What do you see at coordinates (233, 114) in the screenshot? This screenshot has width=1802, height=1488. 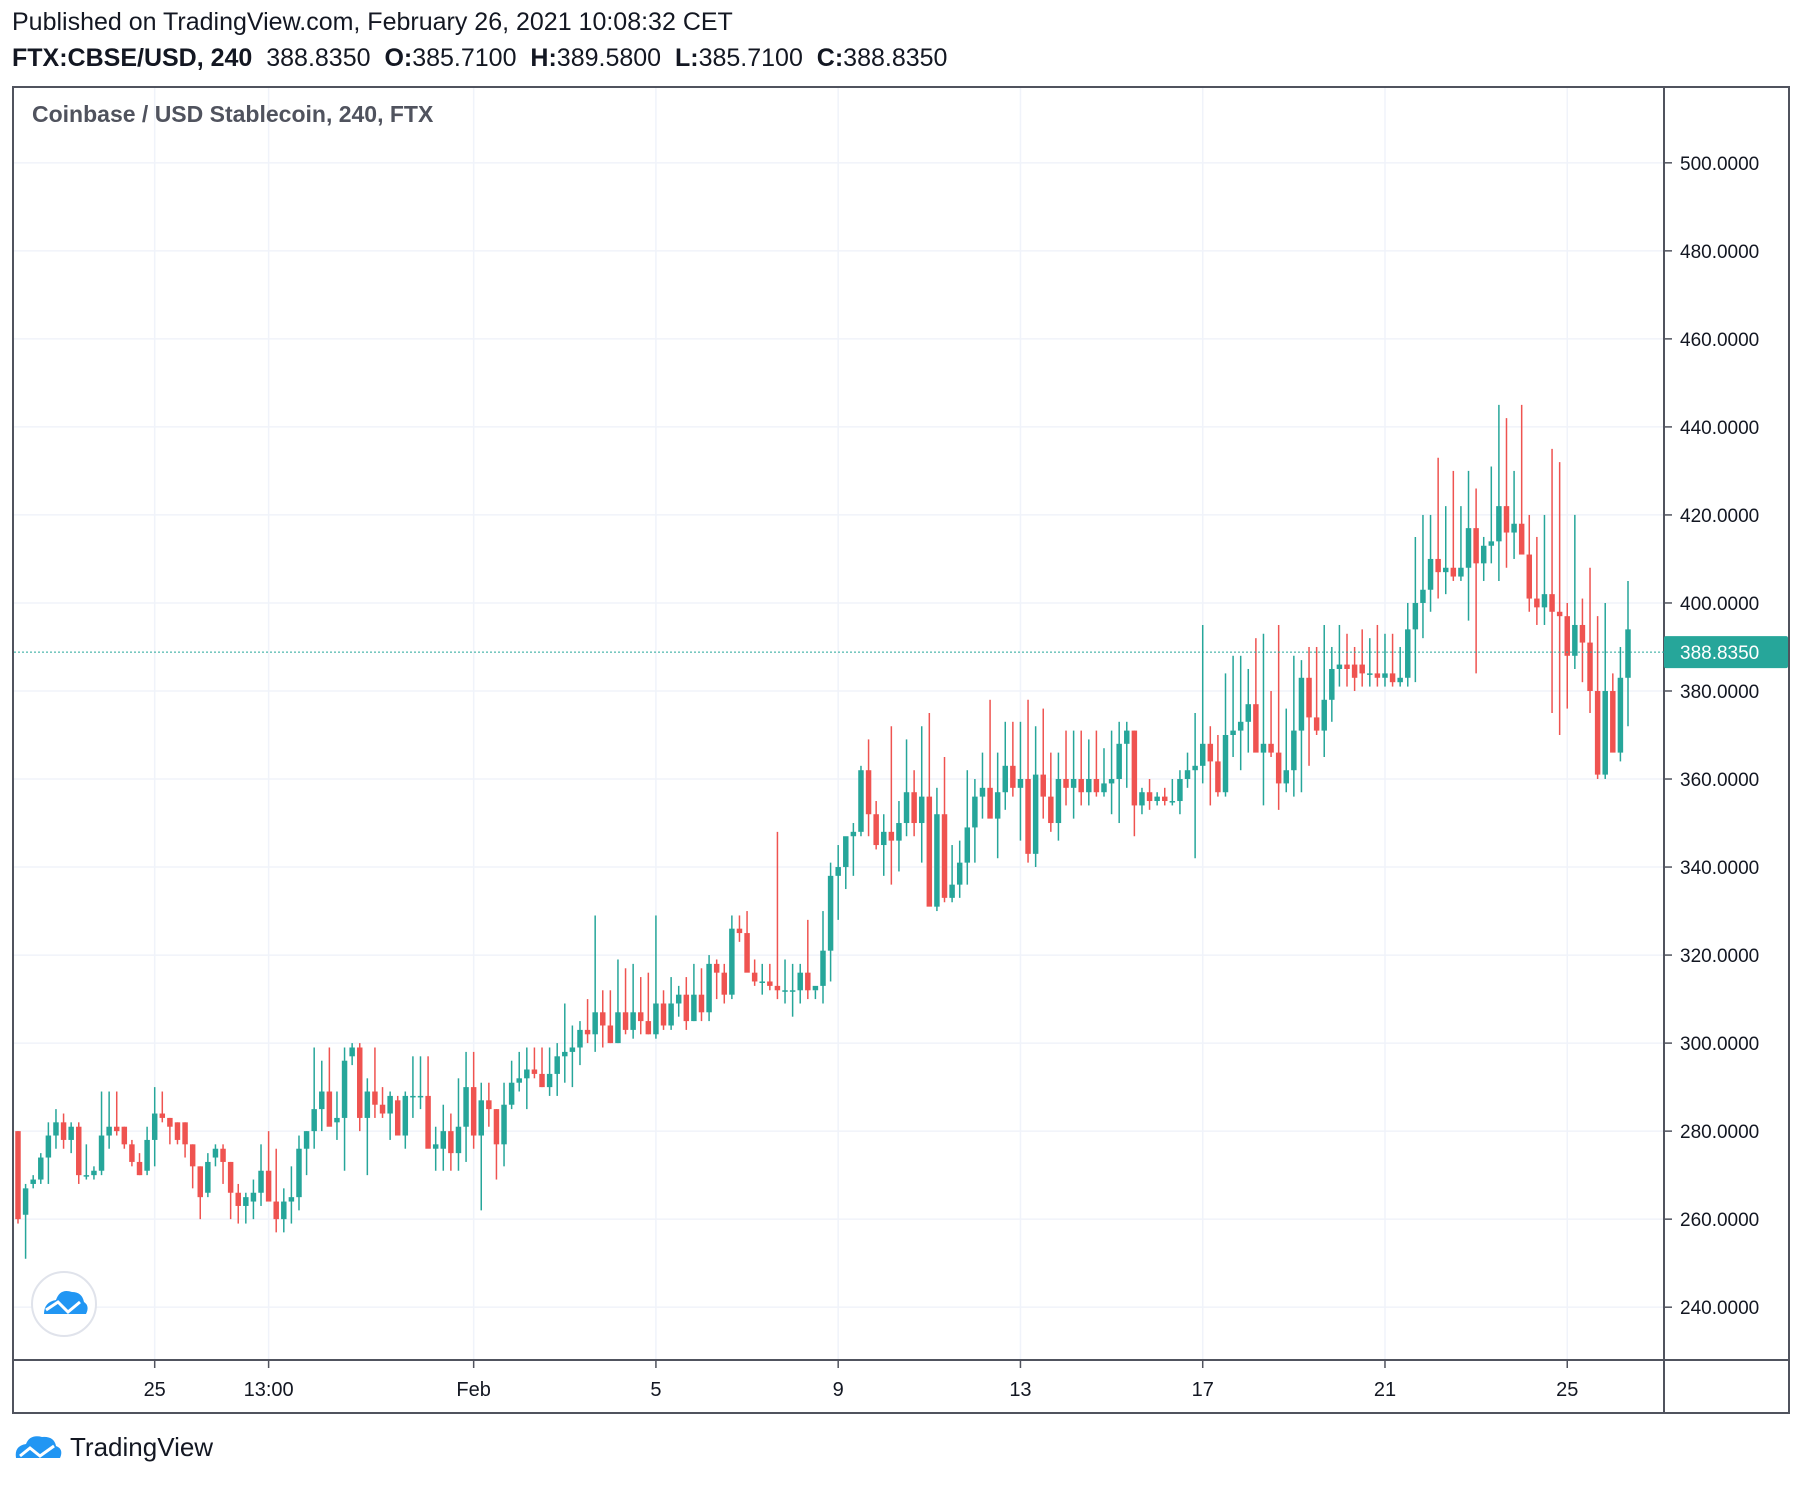 I see `chart-title: Coinbase / USD Stablecoin, 240, FTX` at bounding box center [233, 114].